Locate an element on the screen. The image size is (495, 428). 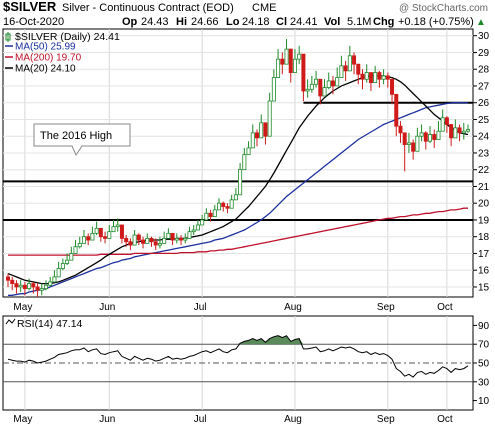
y-tick-label: 20 is located at coordinates (484, 204).